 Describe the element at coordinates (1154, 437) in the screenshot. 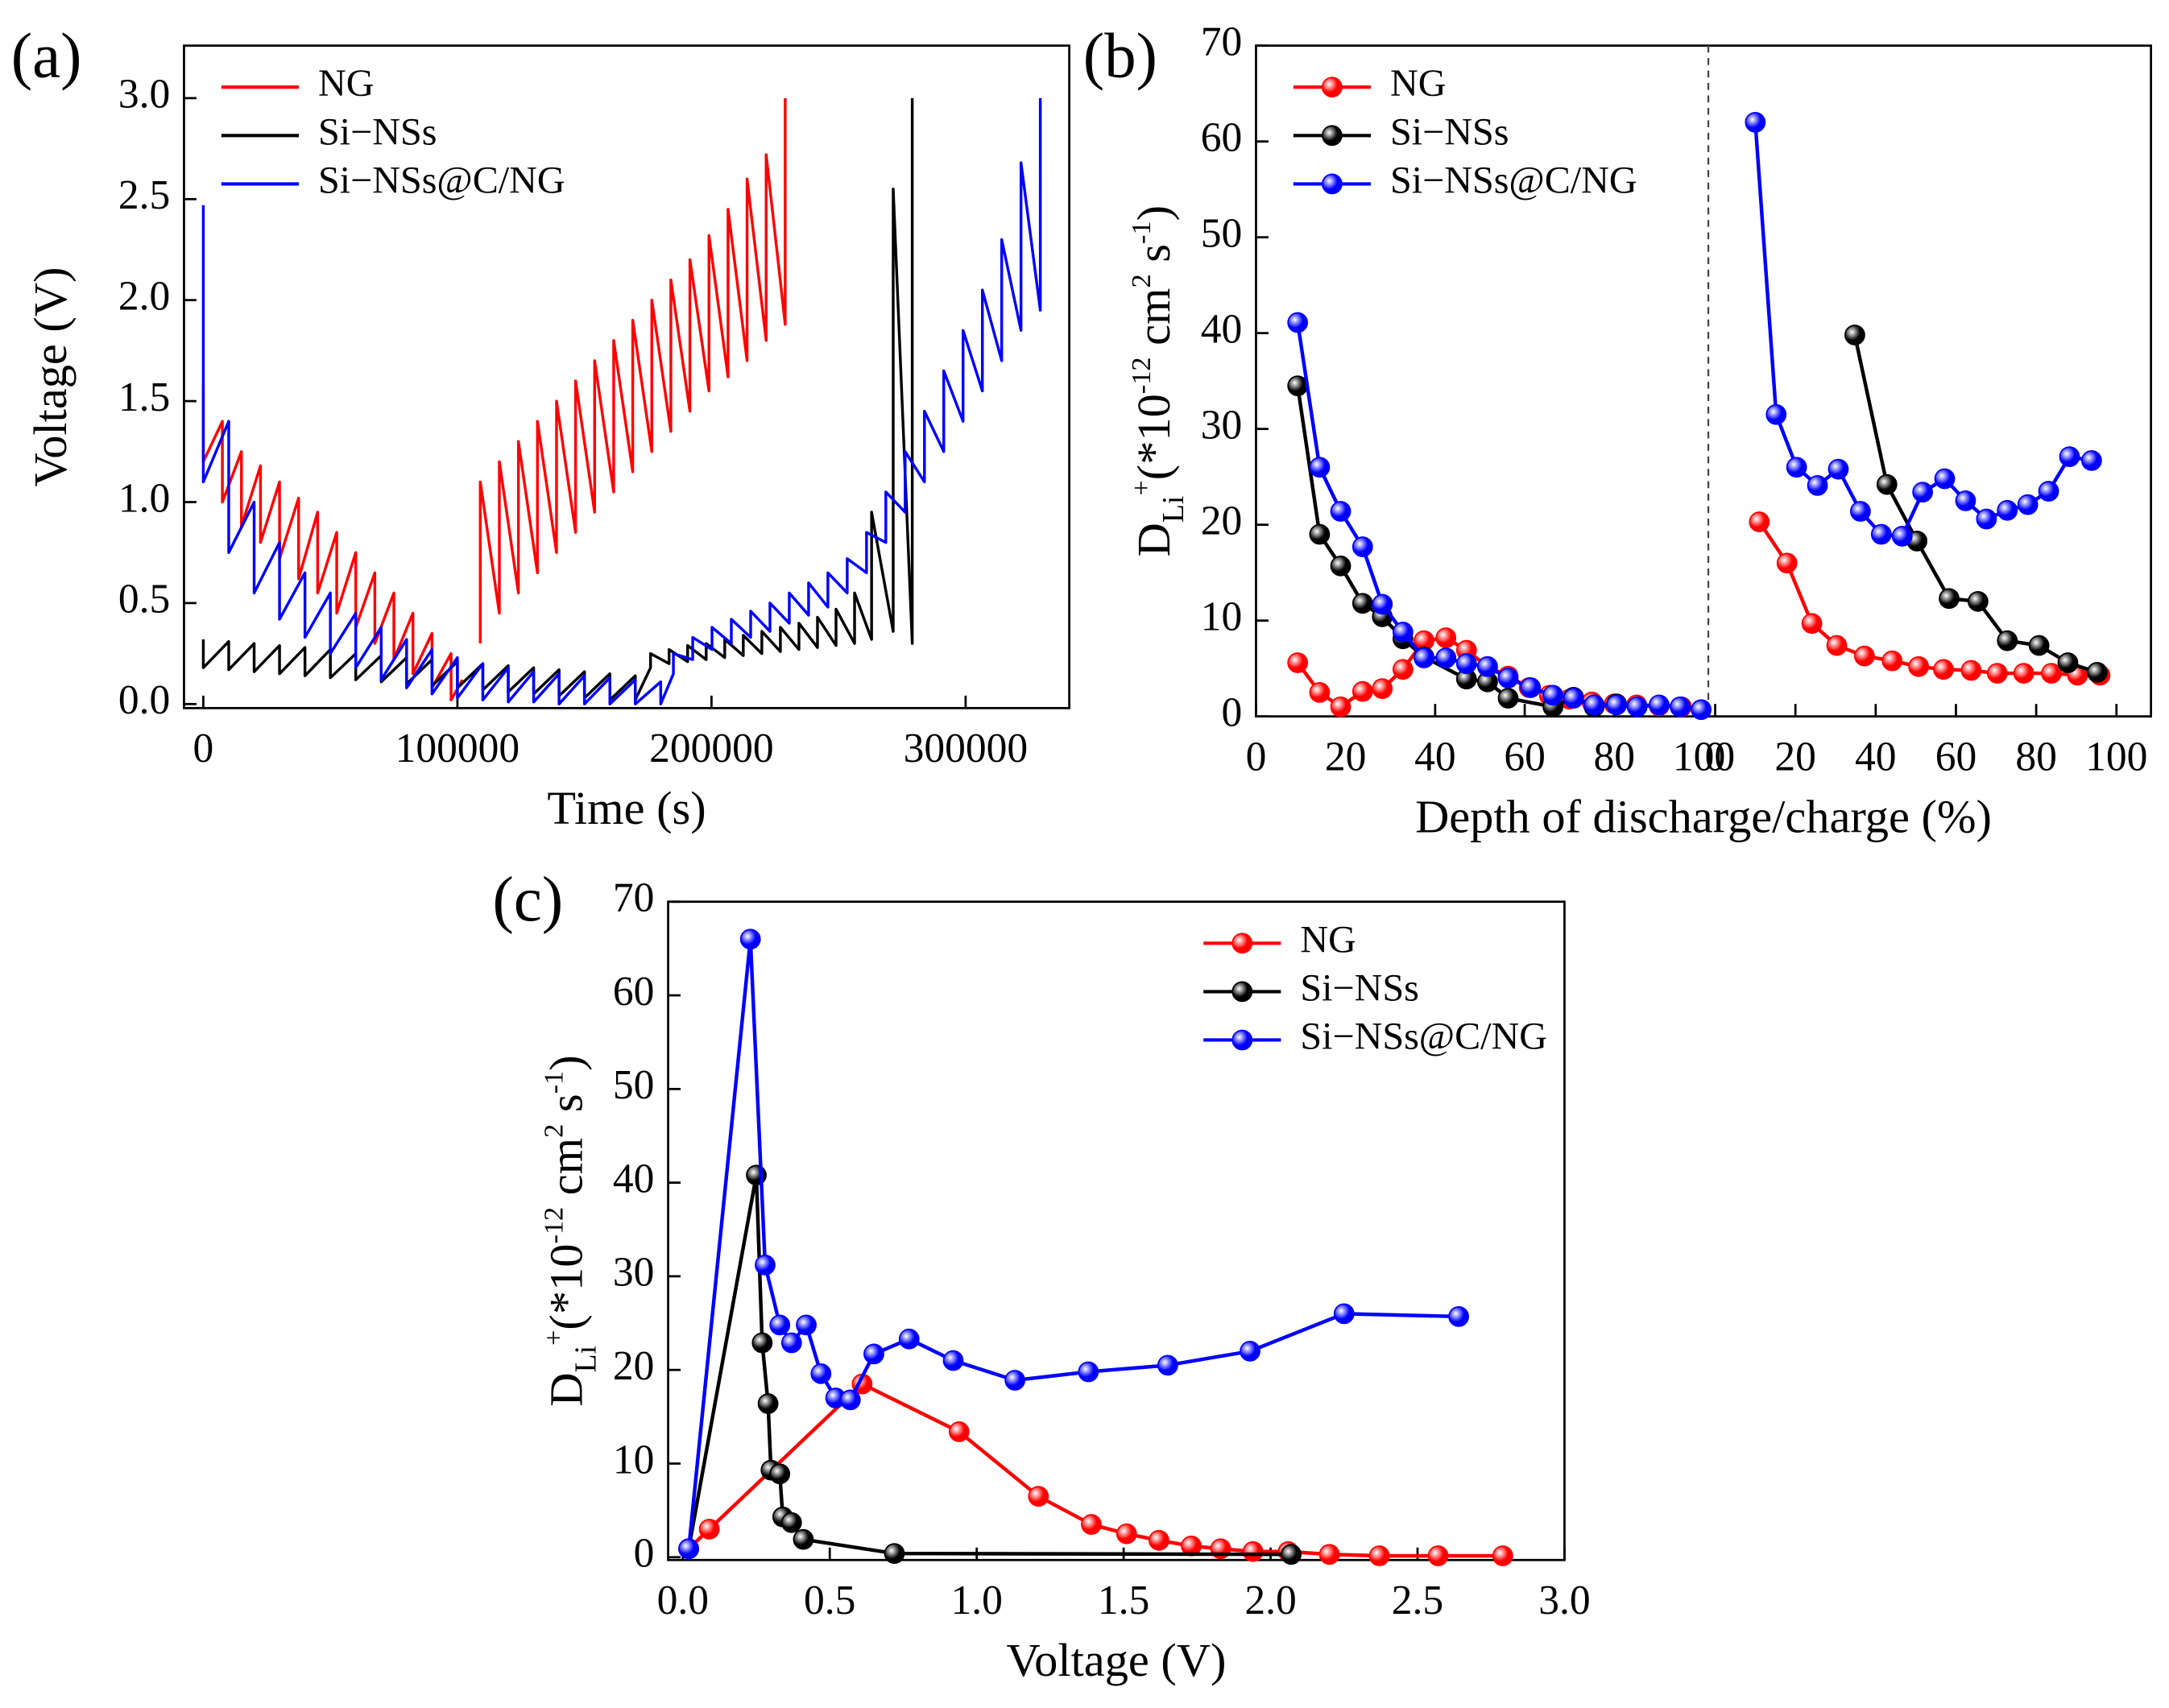

I see `y-axis-title-part: (*10` at that location.